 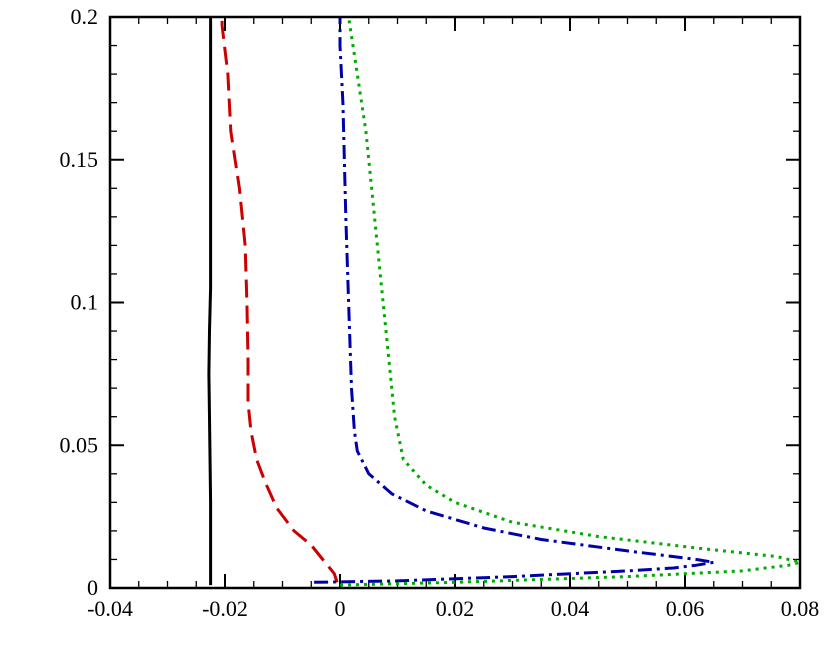 I want to click on y-tick-label: 0.1, so click(x=85, y=302).